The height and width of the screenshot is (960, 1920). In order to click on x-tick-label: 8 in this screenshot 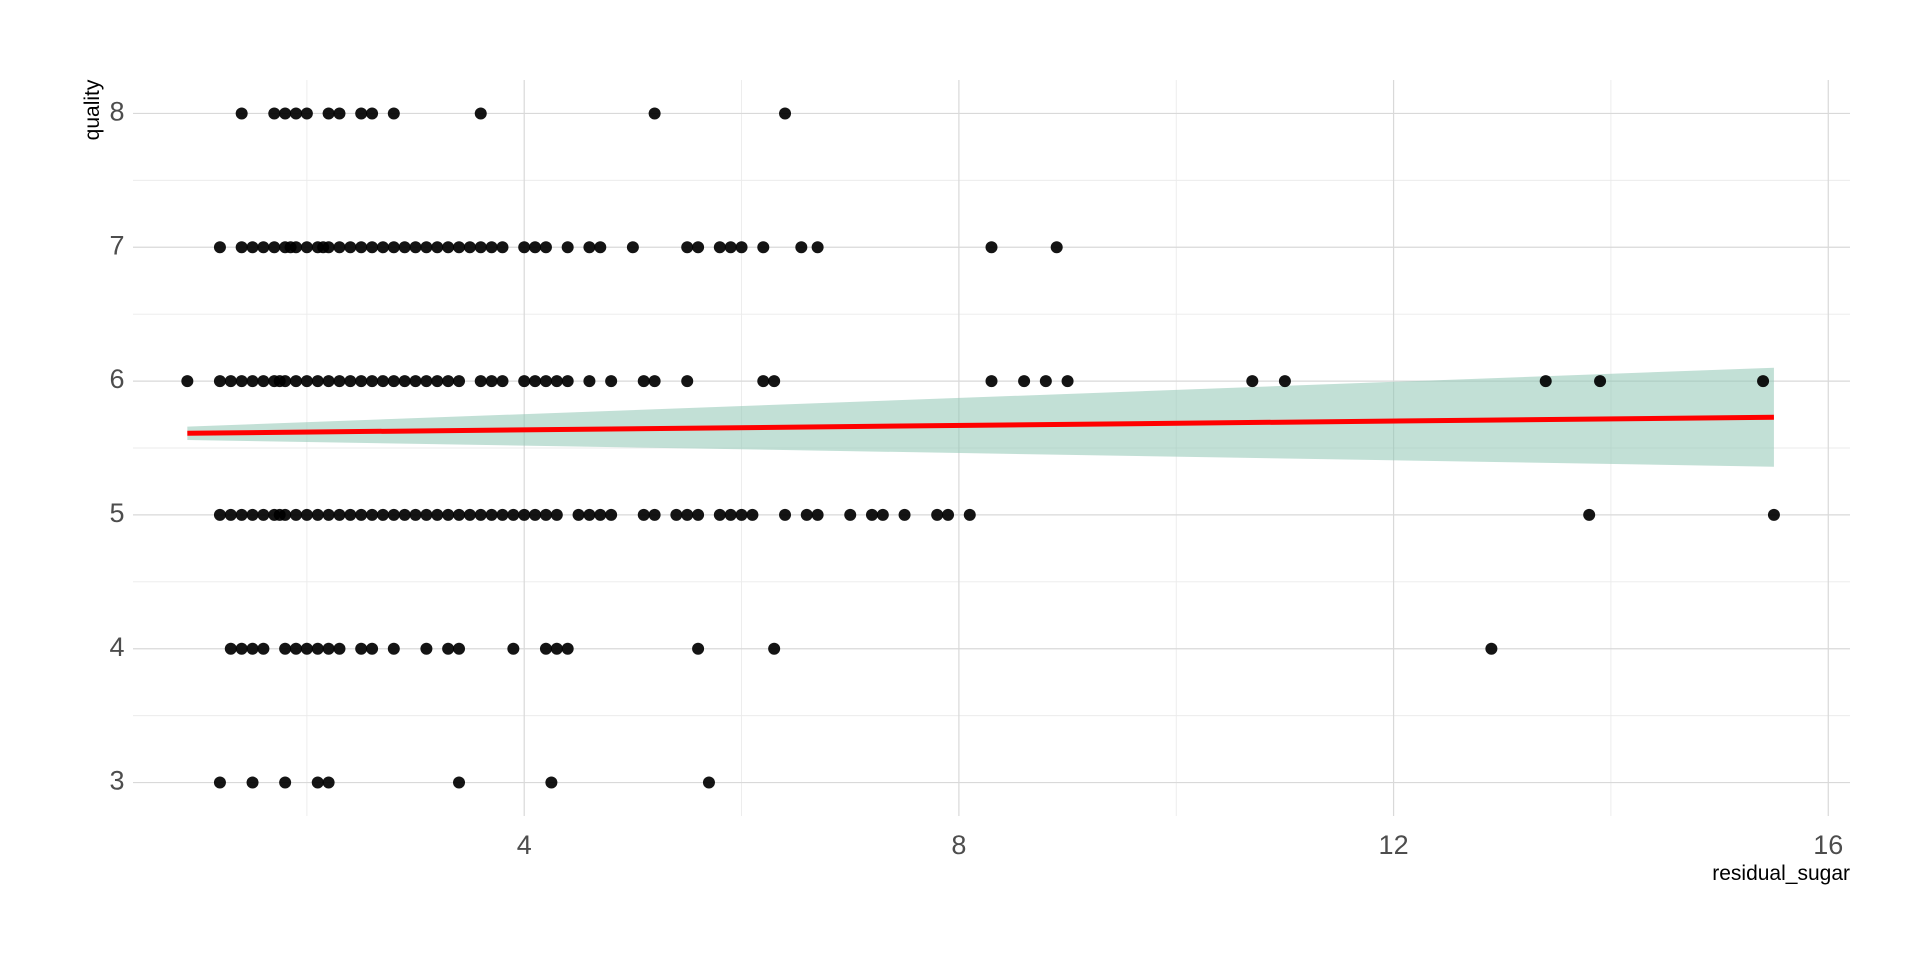, I will do `click(958, 845)`.